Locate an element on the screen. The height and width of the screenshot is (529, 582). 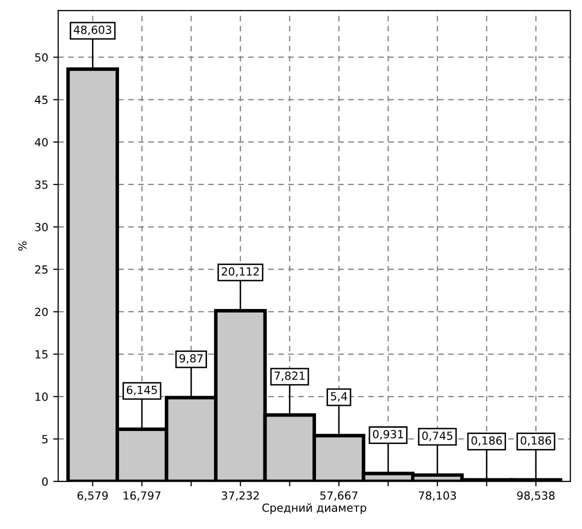
y-tick-label: 40 is located at coordinates (41, 142).